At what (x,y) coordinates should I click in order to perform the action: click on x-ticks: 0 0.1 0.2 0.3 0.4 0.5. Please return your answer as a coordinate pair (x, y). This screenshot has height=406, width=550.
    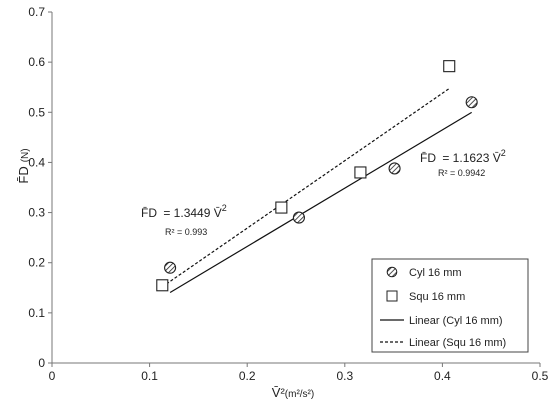
    Looking at the image, I should click on (299, 373).